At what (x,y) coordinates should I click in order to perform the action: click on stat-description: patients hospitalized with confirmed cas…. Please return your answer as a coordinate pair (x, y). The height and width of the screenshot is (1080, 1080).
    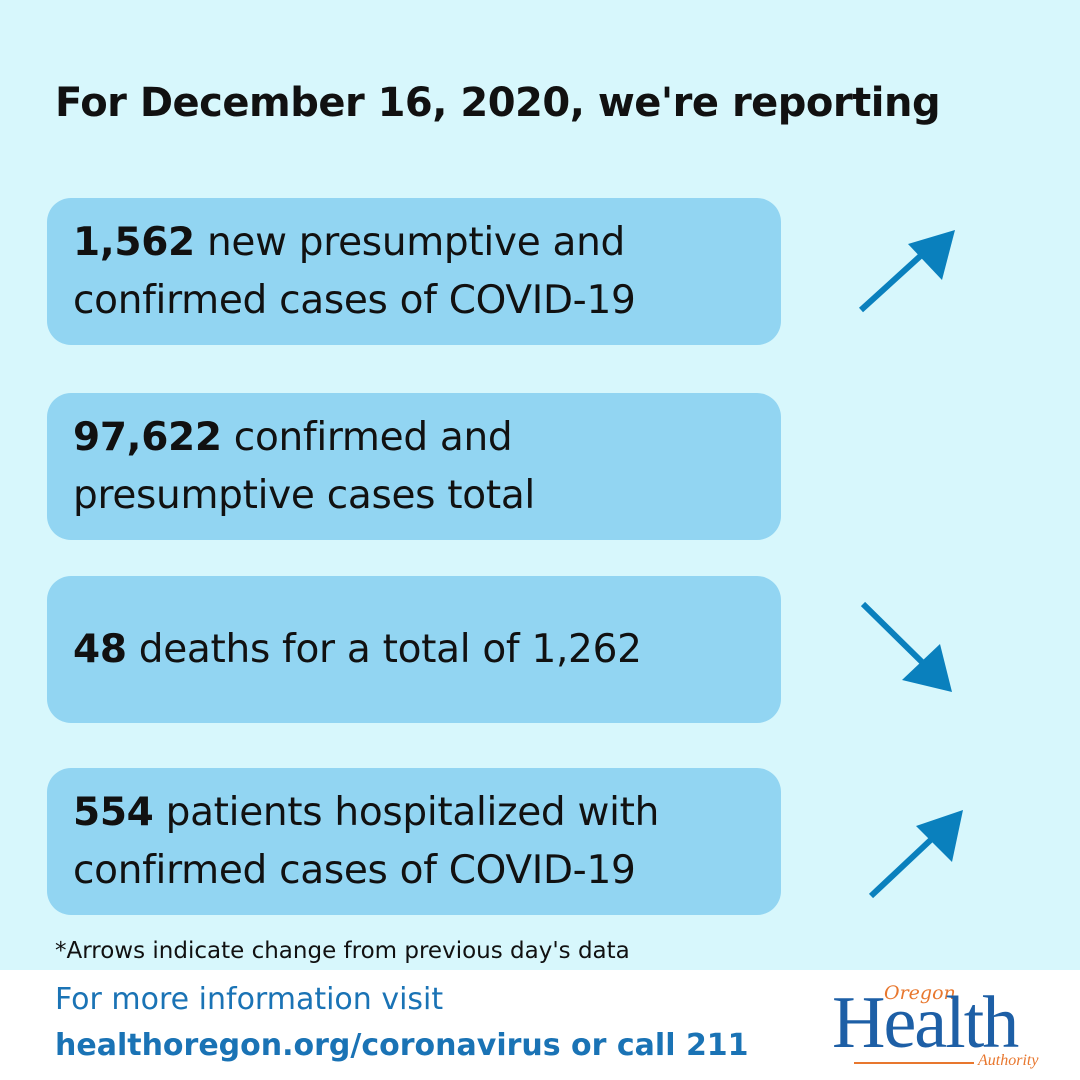
    Looking at the image, I should click on (366, 841).